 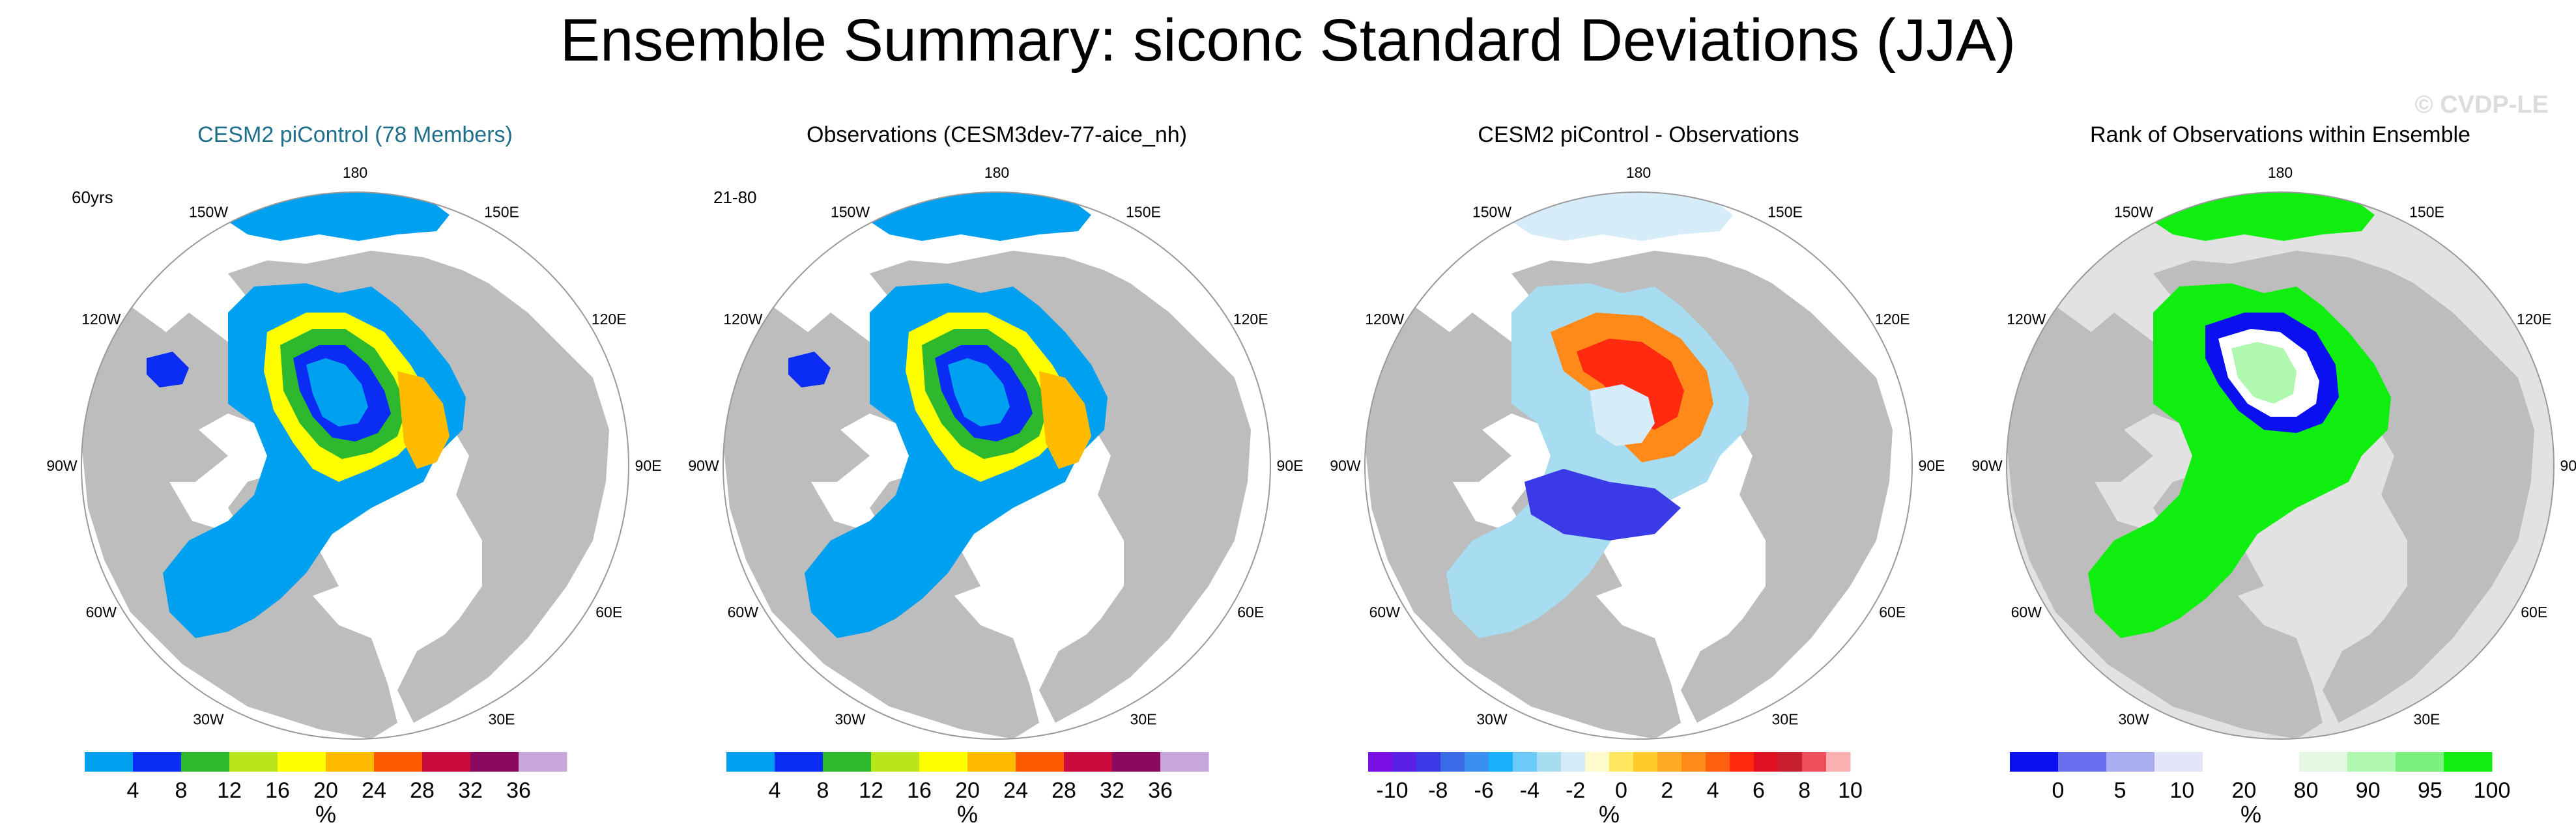 I want to click on cvdp-watermark: © CVDP-LE, so click(x=2481, y=105).